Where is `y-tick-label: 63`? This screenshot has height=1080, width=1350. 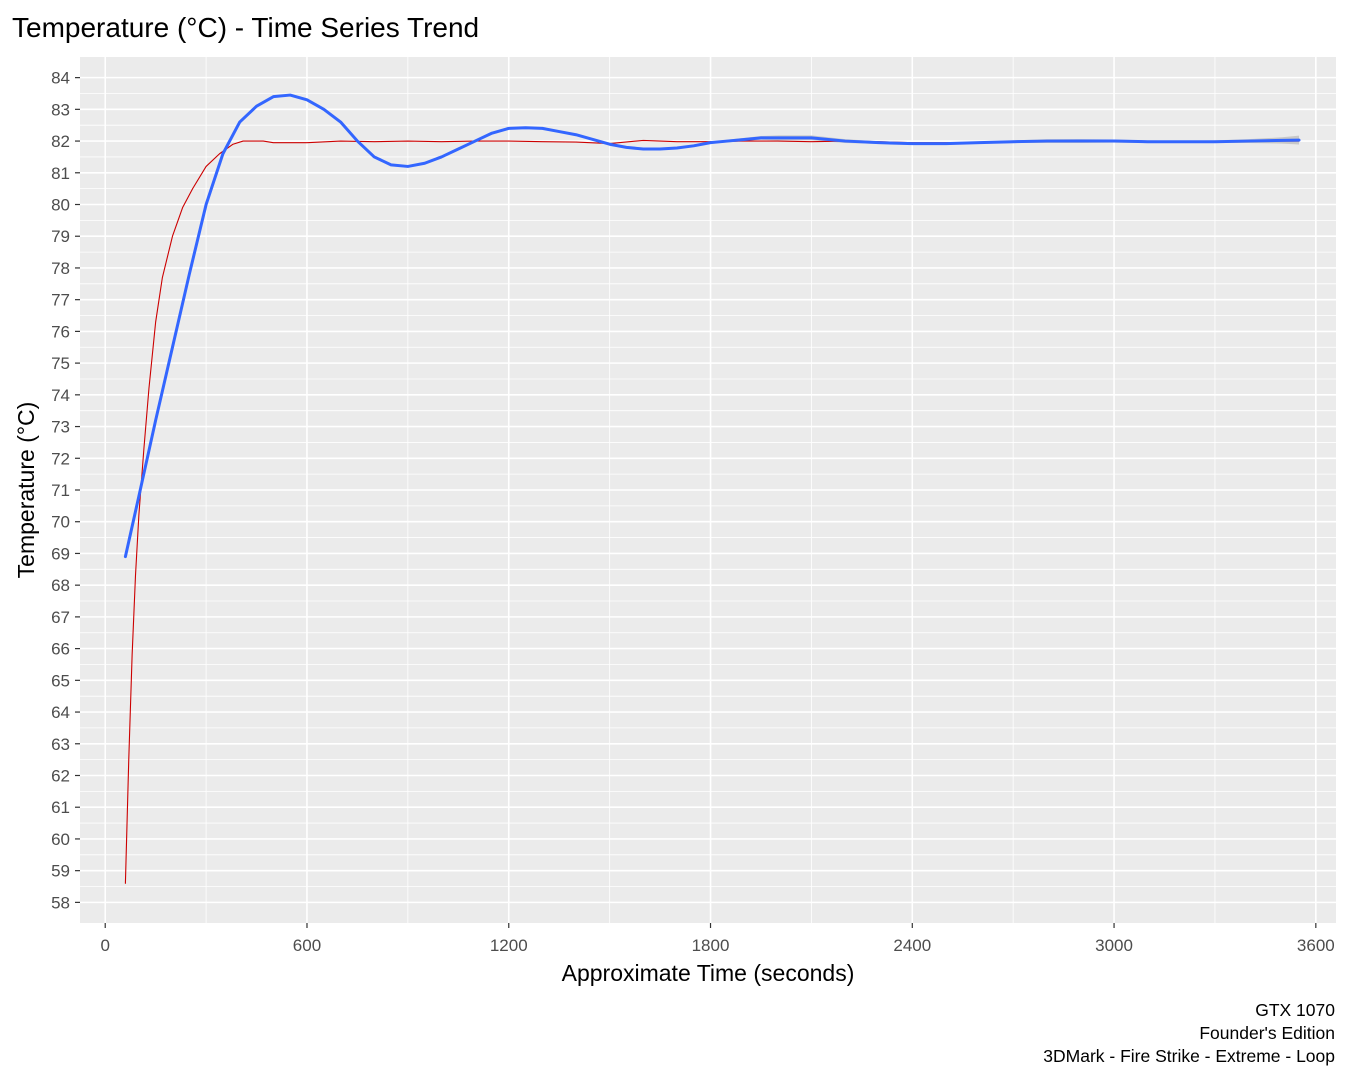
y-tick-label: 63 is located at coordinates (60, 744).